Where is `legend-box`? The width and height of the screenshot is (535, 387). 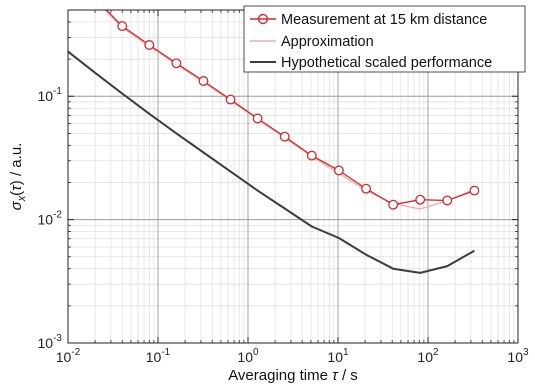
legend-box is located at coordinates (384, 39).